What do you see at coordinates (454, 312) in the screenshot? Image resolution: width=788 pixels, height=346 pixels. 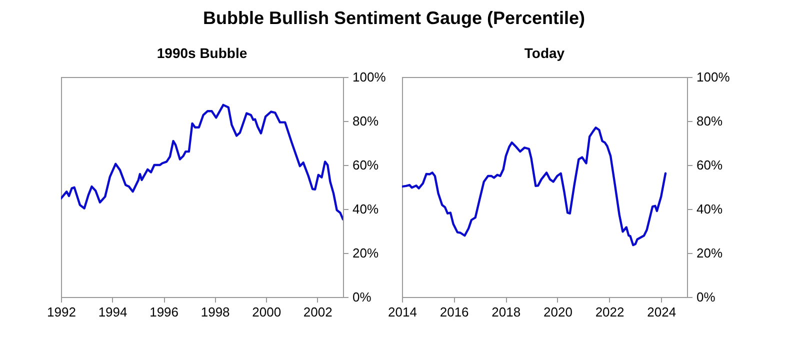 I see `x-tick-label: 2016` at bounding box center [454, 312].